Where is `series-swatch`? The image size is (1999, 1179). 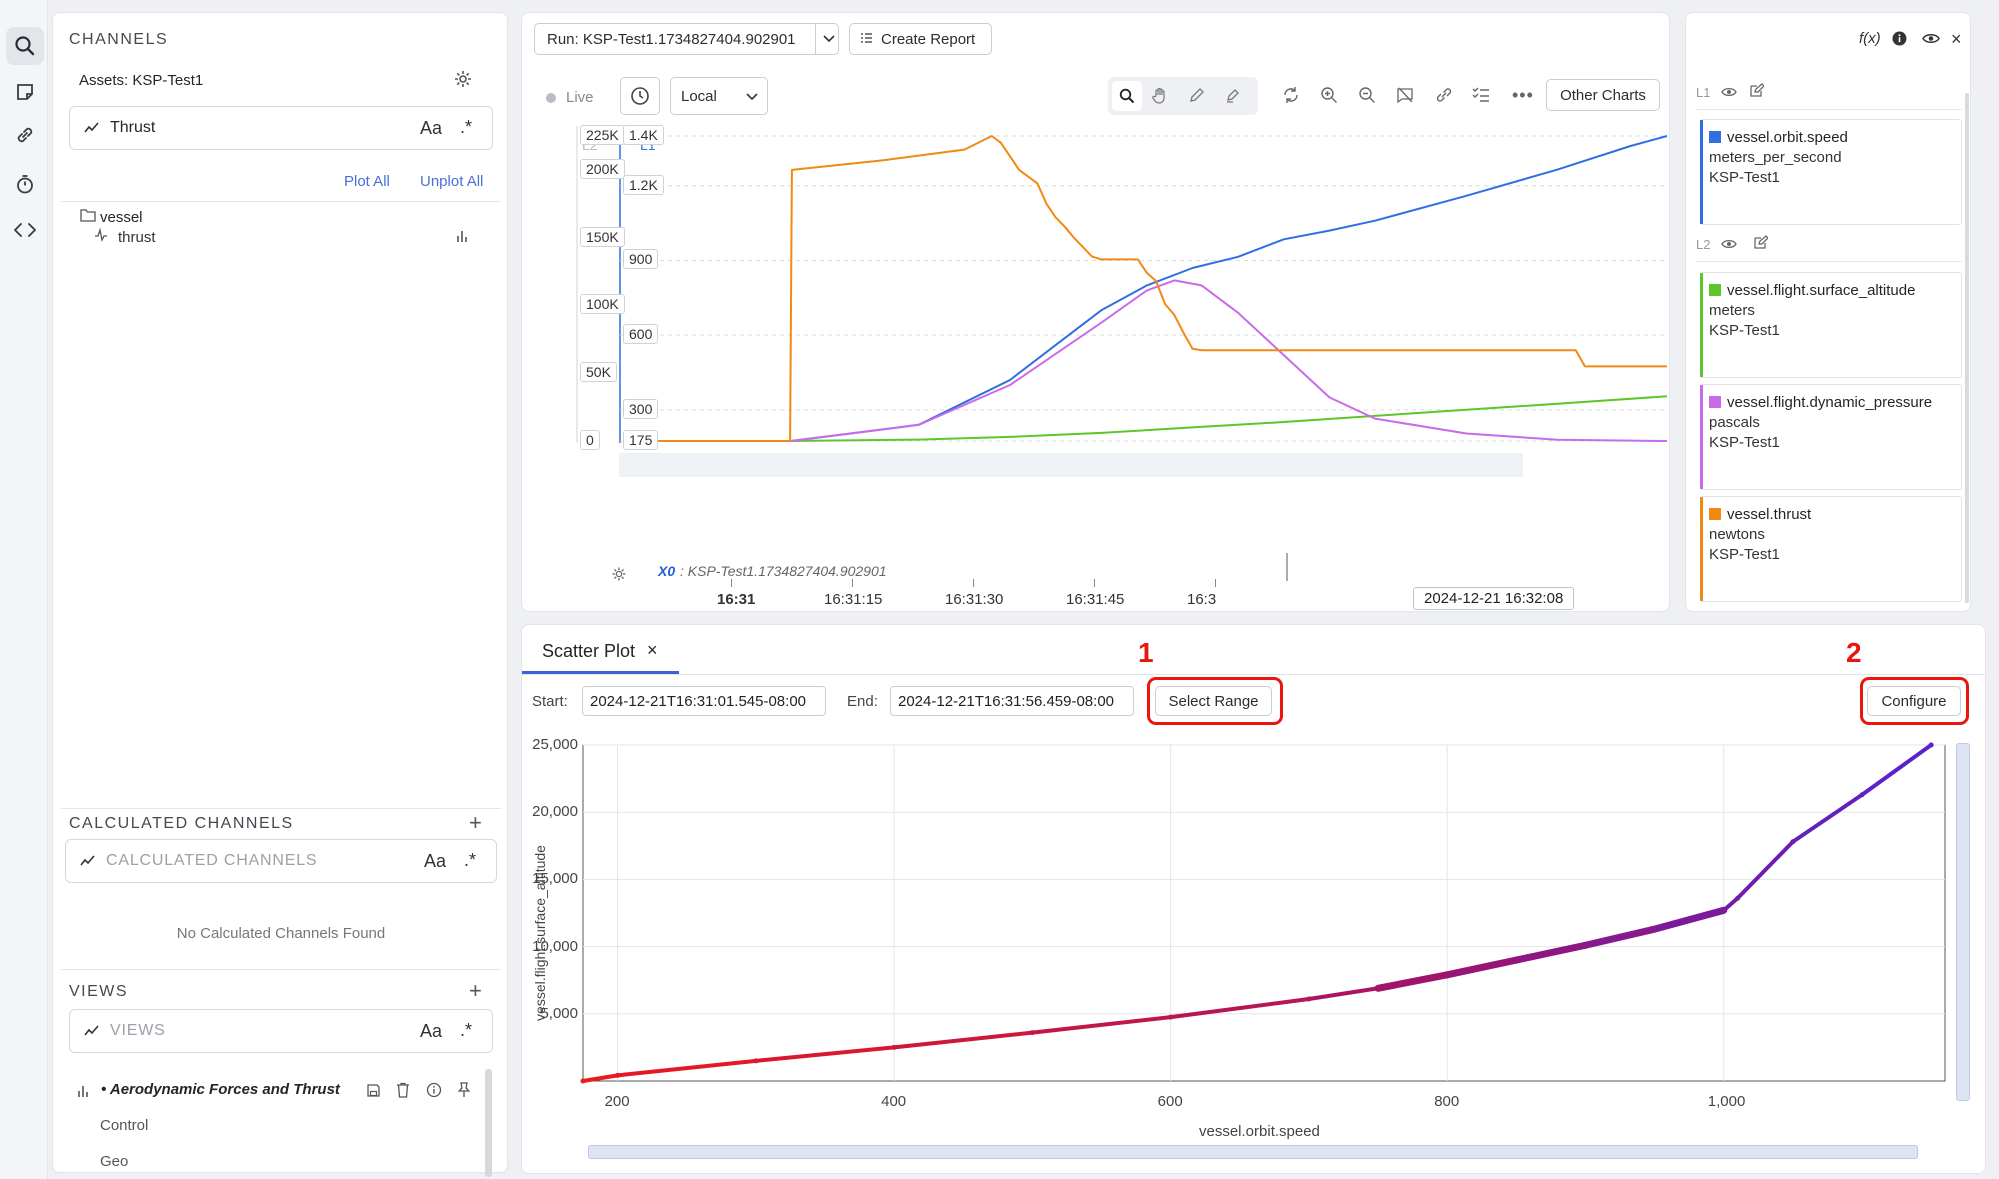 series-swatch is located at coordinates (1715, 290).